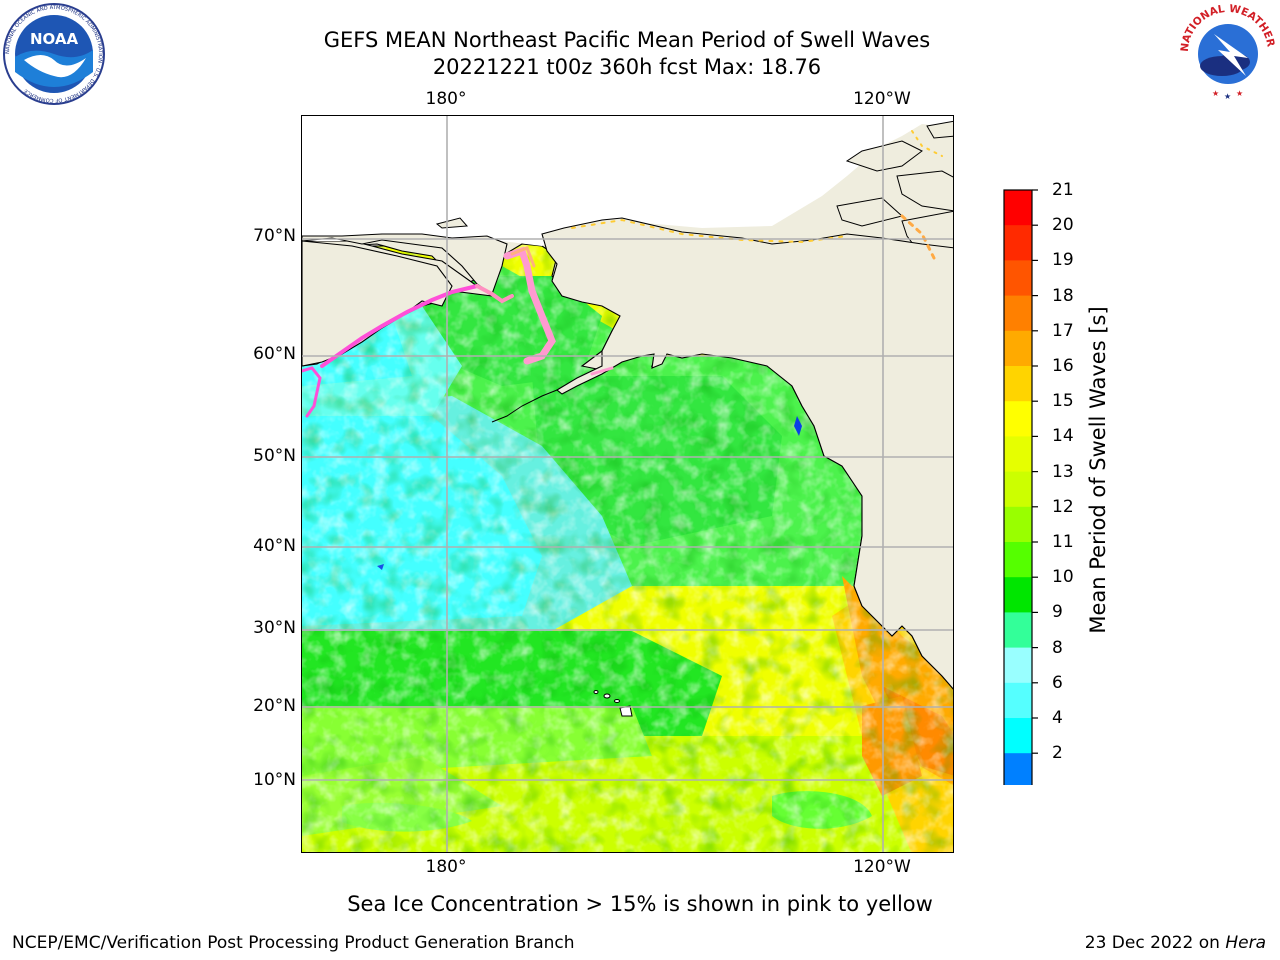 The width and height of the screenshot is (1280, 960). Describe the element at coordinates (1098, 470) in the screenshot. I see `colorbar-label: Mean Period of Swell Waves [s]` at that location.